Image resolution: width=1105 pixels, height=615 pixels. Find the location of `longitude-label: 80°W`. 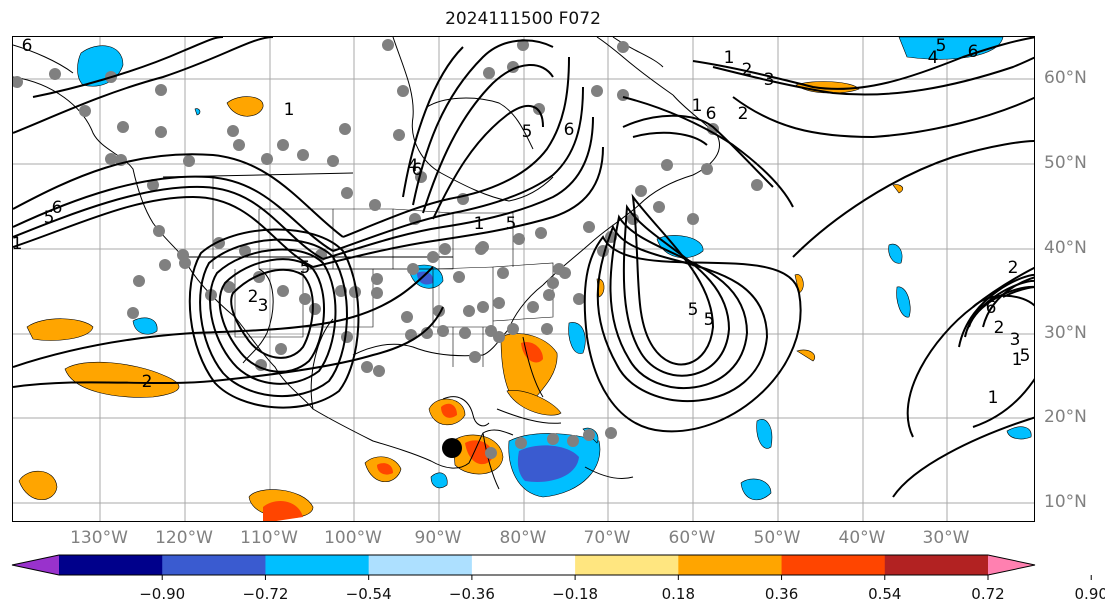

longitude-label: 80°W is located at coordinates (523, 538).